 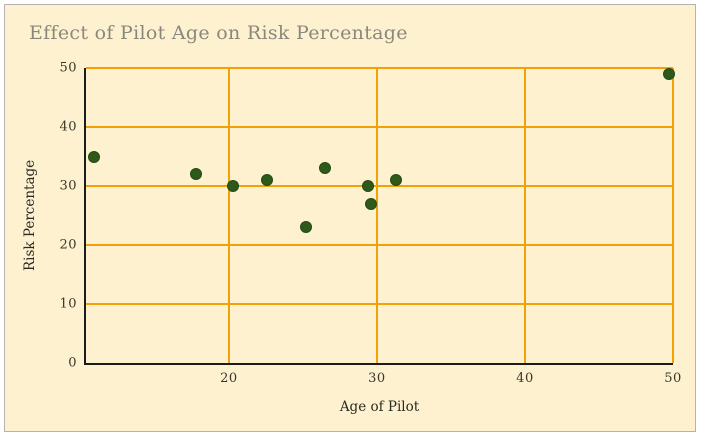 What do you see at coordinates (72, 363) in the screenshot?
I see `y-tick-label-0: 0` at bounding box center [72, 363].